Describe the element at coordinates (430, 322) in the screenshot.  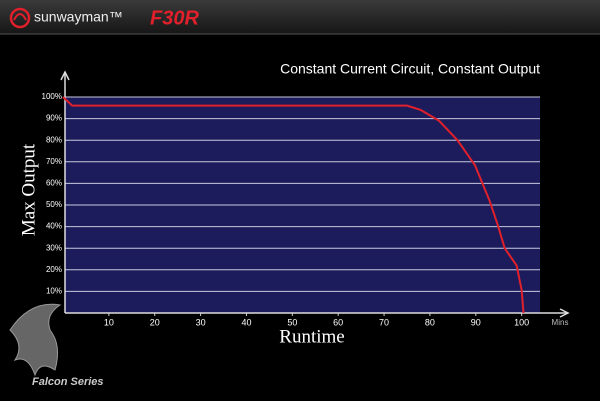
I see `x-tick-label: 80` at that location.